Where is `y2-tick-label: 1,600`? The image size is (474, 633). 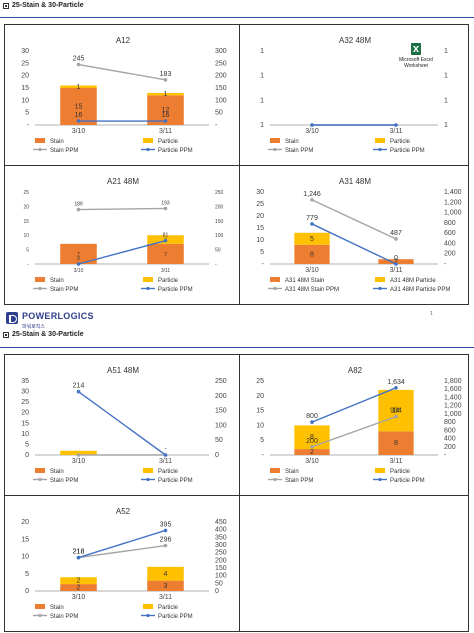 y2-tick-label: 1,600 is located at coordinates (453, 389).